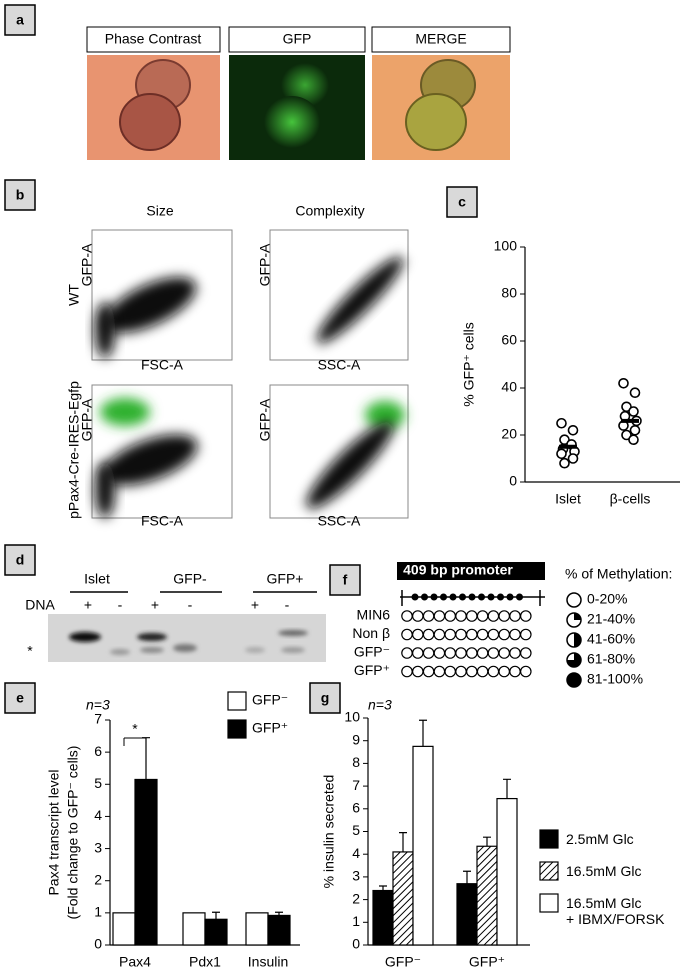  Describe the element at coordinates (372, 652) in the screenshot. I see `row-label: GFP⁻` at that location.